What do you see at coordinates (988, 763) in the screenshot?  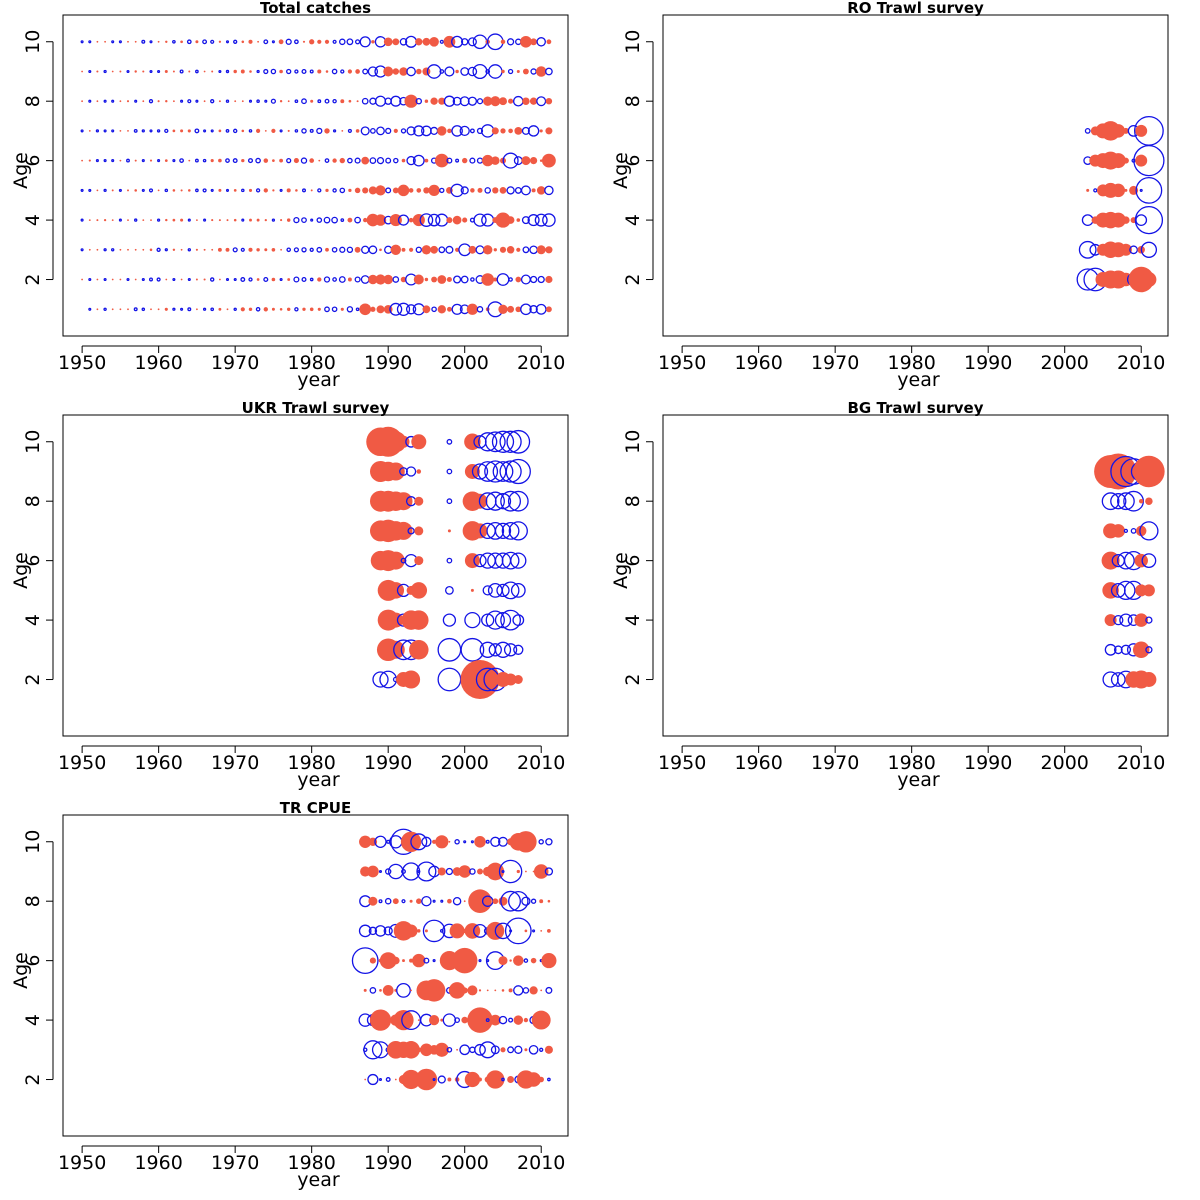 I see `x-tick-label: 1990` at bounding box center [988, 763].